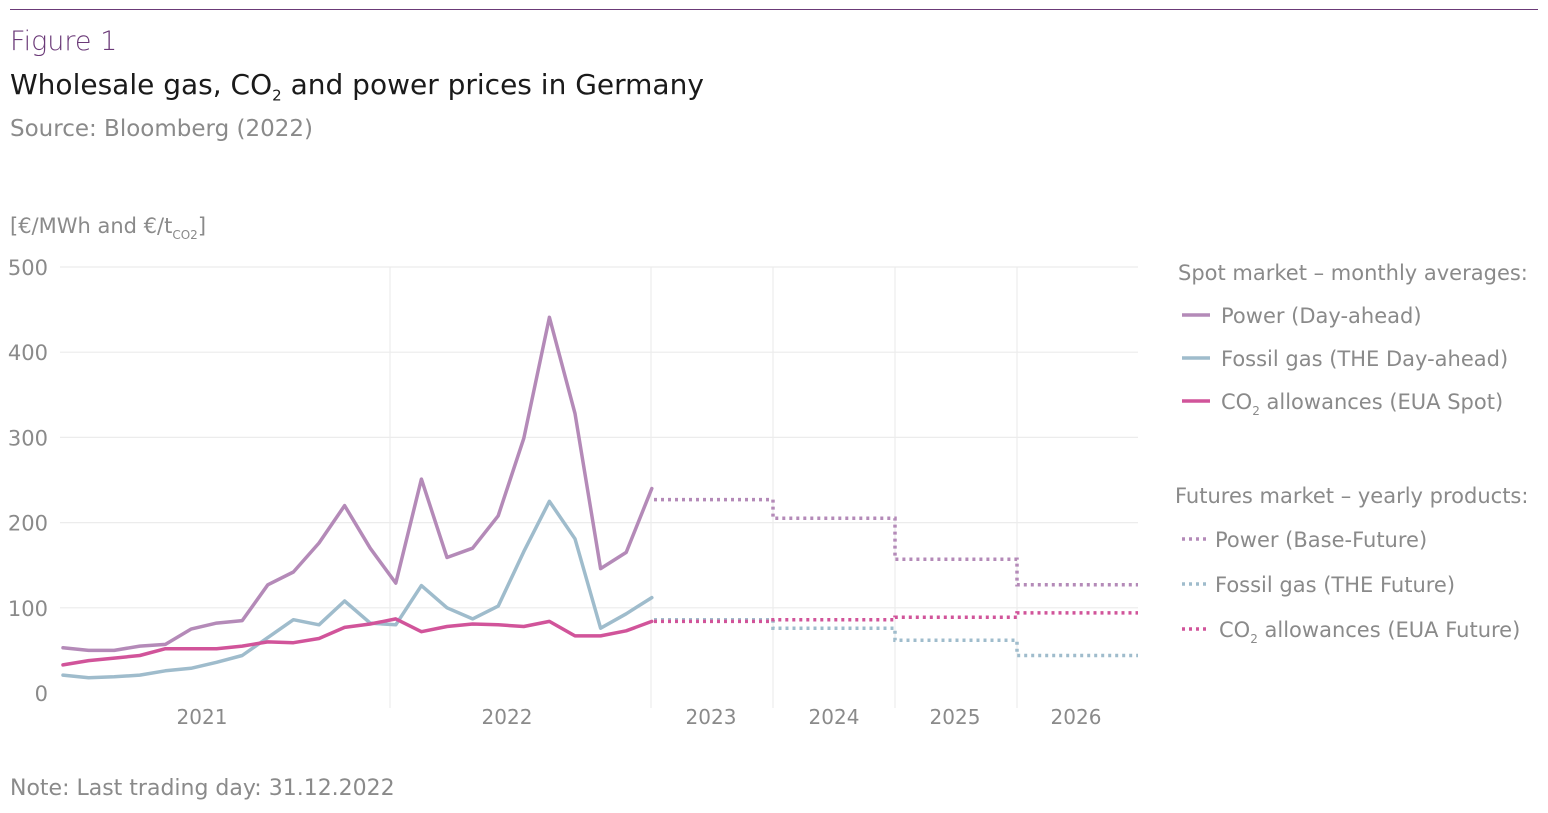 Image resolution: width=1548 pixels, height=813 pixels. Describe the element at coordinates (28, 268) in the screenshot. I see `y-tick-label: 500` at that location.